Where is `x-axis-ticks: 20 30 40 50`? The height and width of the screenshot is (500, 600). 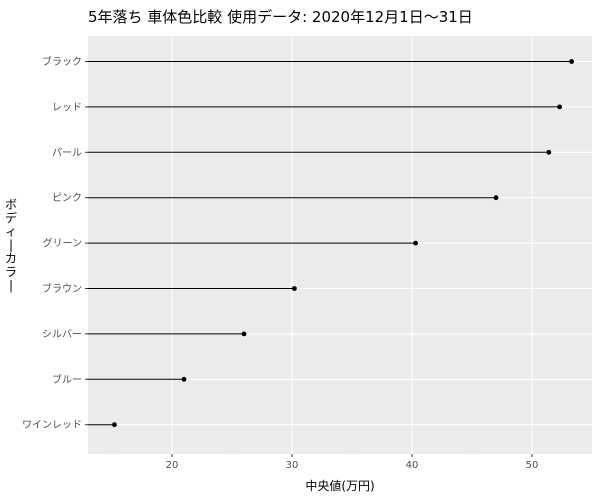
x-axis-ticks: 20 30 40 50 is located at coordinates (352, 462).